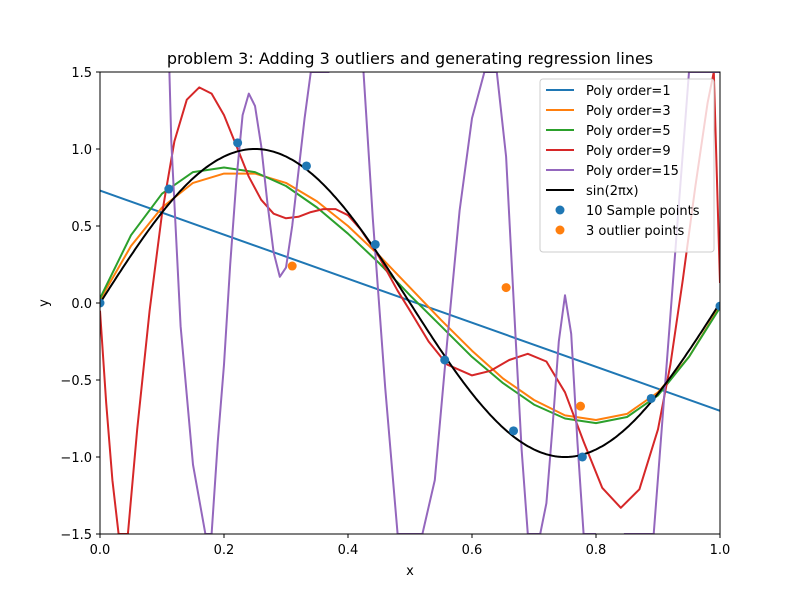 Image resolution: width=800 pixels, height=600 pixels. Describe the element at coordinates (635, 231) in the screenshot. I see `legend-label: 3 outlier points` at that location.